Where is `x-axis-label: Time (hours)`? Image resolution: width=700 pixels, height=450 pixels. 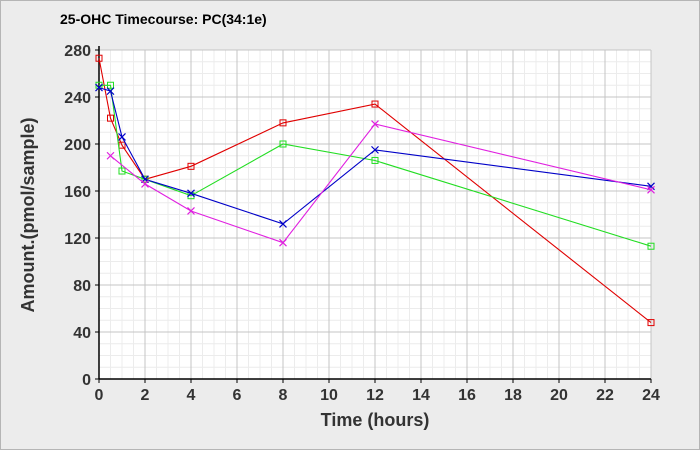
x-axis-label: Time (hours) is located at coordinates (375, 420).